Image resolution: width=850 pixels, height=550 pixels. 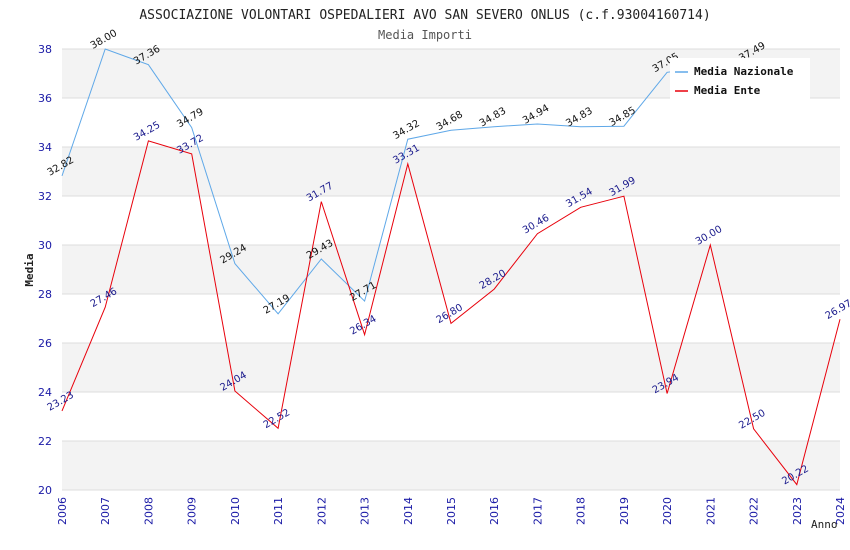 What do you see at coordinates (147, 132) in the screenshot?
I see `data-label: 34.25` at bounding box center [147, 132].